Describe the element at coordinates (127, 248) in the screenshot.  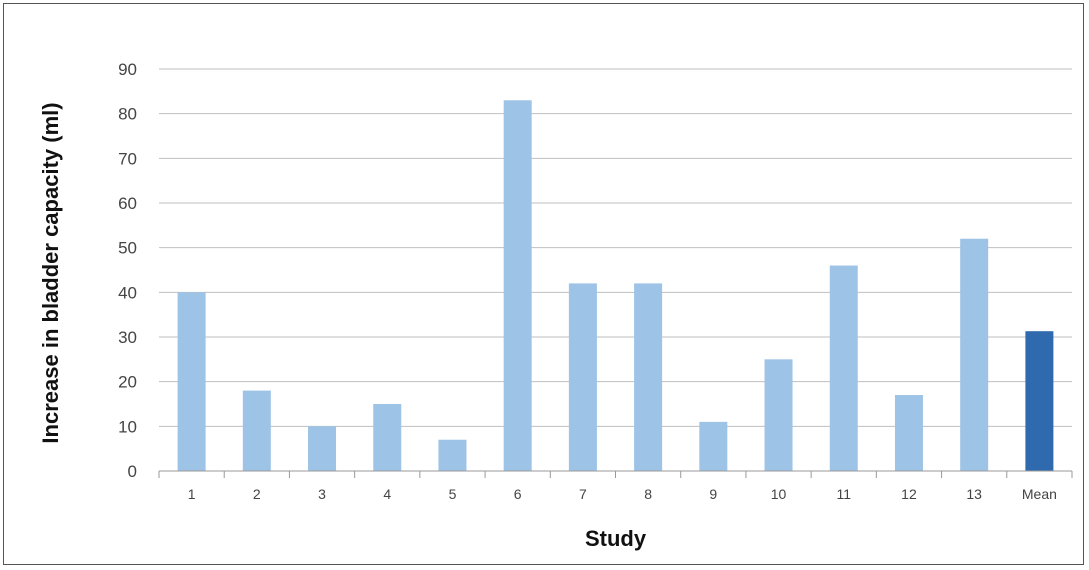
I see `y-tick-label: 50` at that location.